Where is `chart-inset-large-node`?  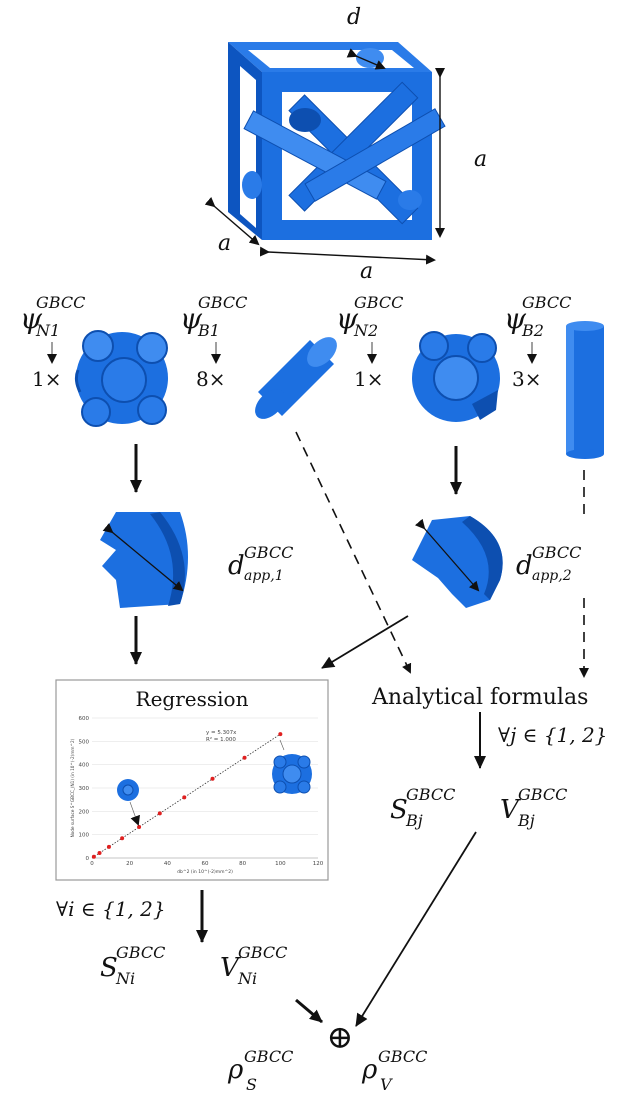 chart-inset-large-node is located at coordinates (292, 774).